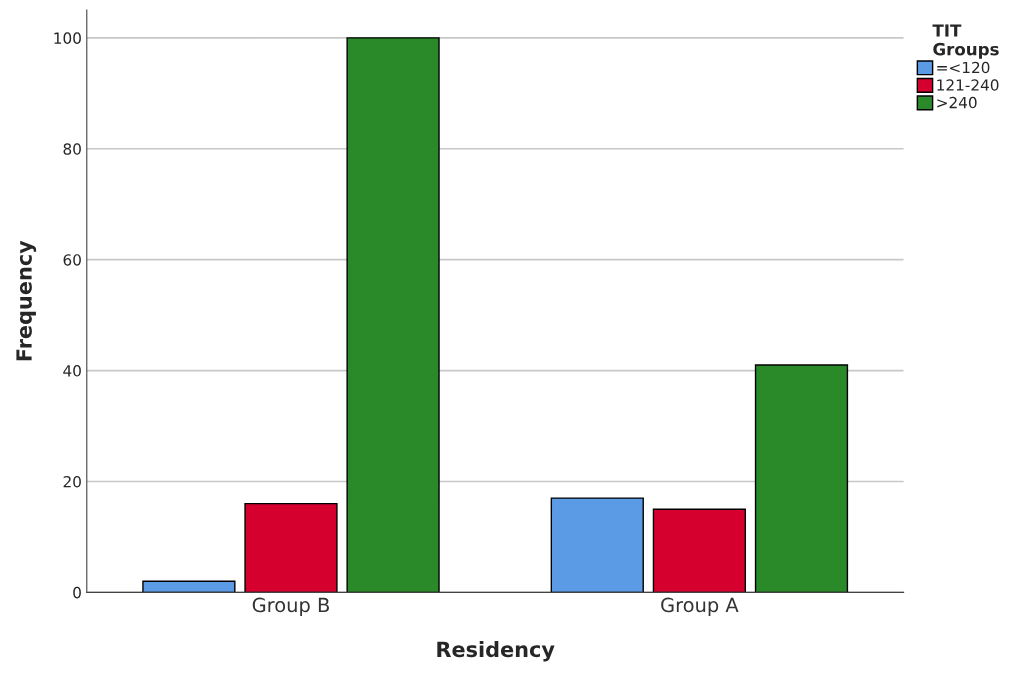 Image resolution: width=1021 pixels, height=677 pixels. I want to click on legend-title: TIT Groups, so click(965, 41).